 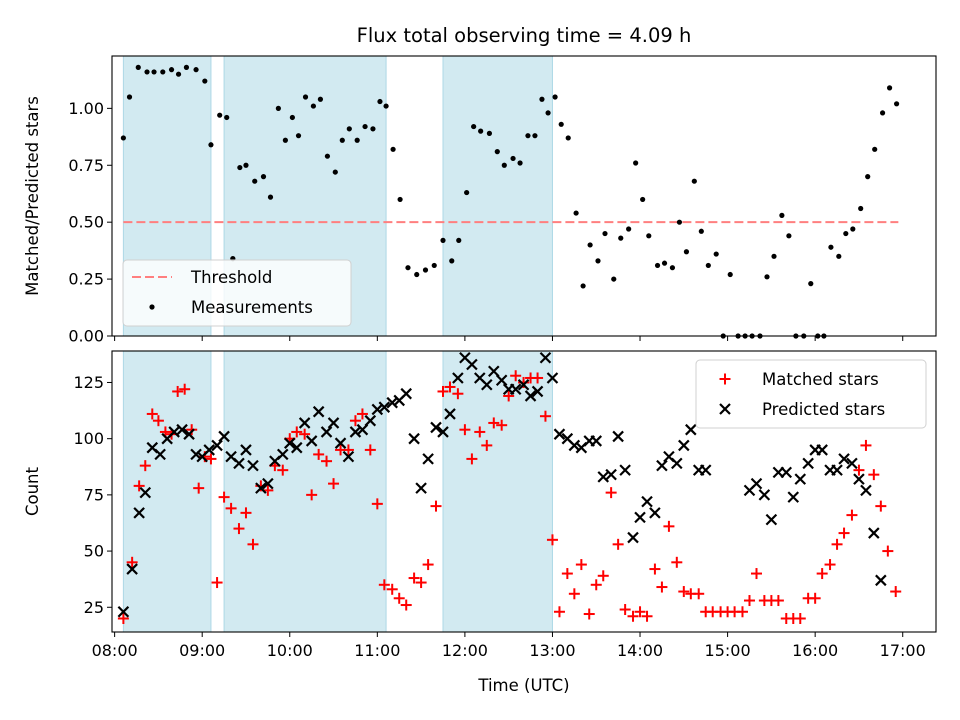 What do you see at coordinates (88, 438) in the screenshot?
I see `y-tick-label: 100` at bounding box center [88, 438].